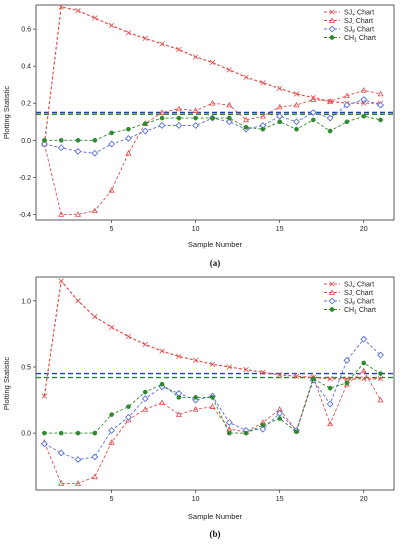  What do you see at coordinates (26, 367) in the screenshot?
I see `y-tick-label: 0.5` at bounding box center [26, 367].